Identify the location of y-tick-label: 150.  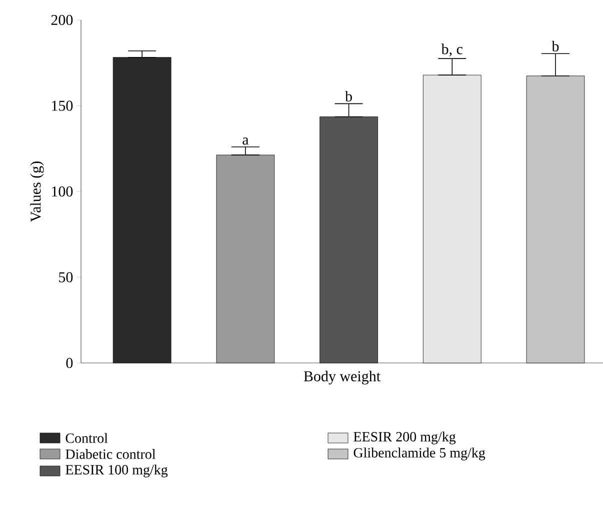
(62, 105).